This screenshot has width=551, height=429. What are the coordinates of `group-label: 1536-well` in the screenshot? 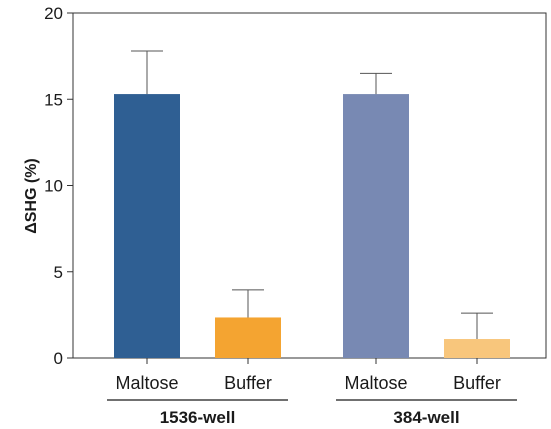 It's located at (198, 417).